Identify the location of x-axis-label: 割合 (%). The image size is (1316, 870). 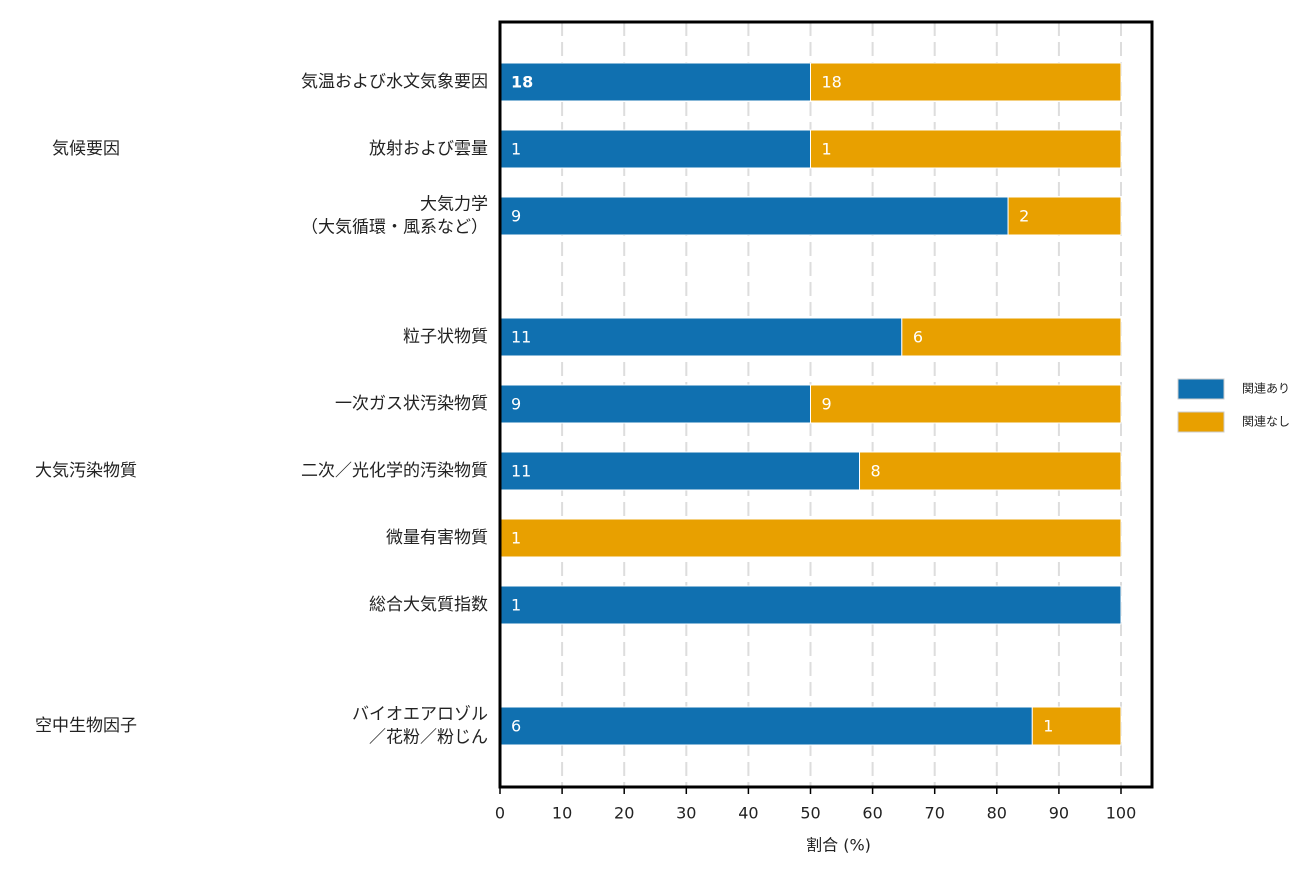
(838, 845).